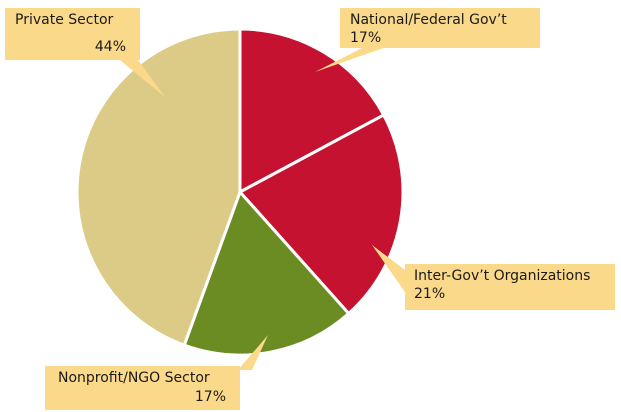 This screenshot has height=412, width=621. I want to click on slice-value: 21%, so click(429, 294).